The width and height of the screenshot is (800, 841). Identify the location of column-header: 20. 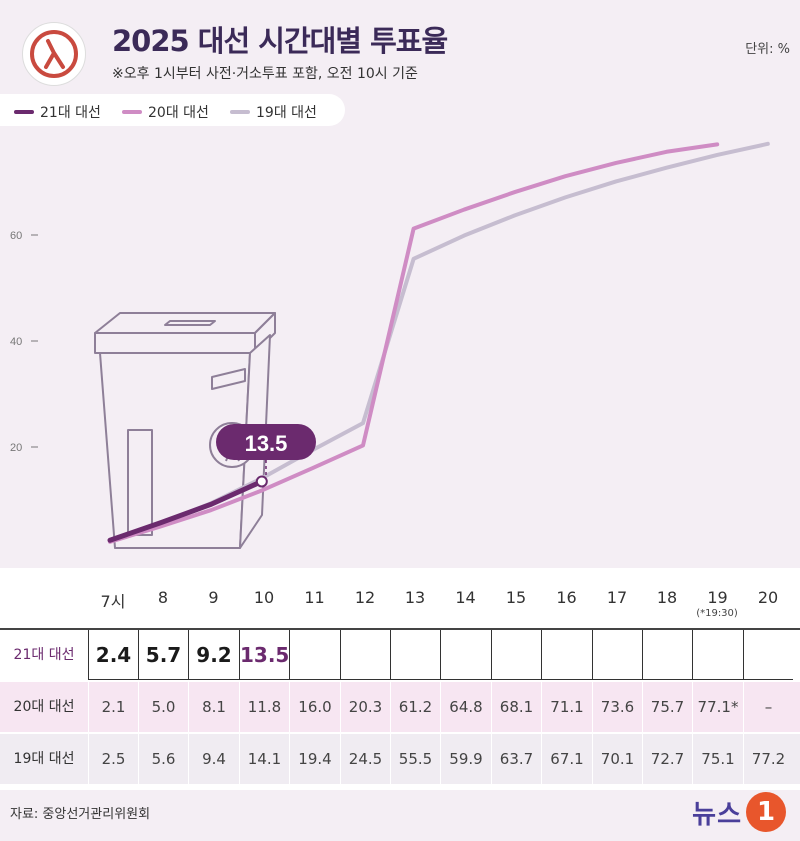
(768, 597).